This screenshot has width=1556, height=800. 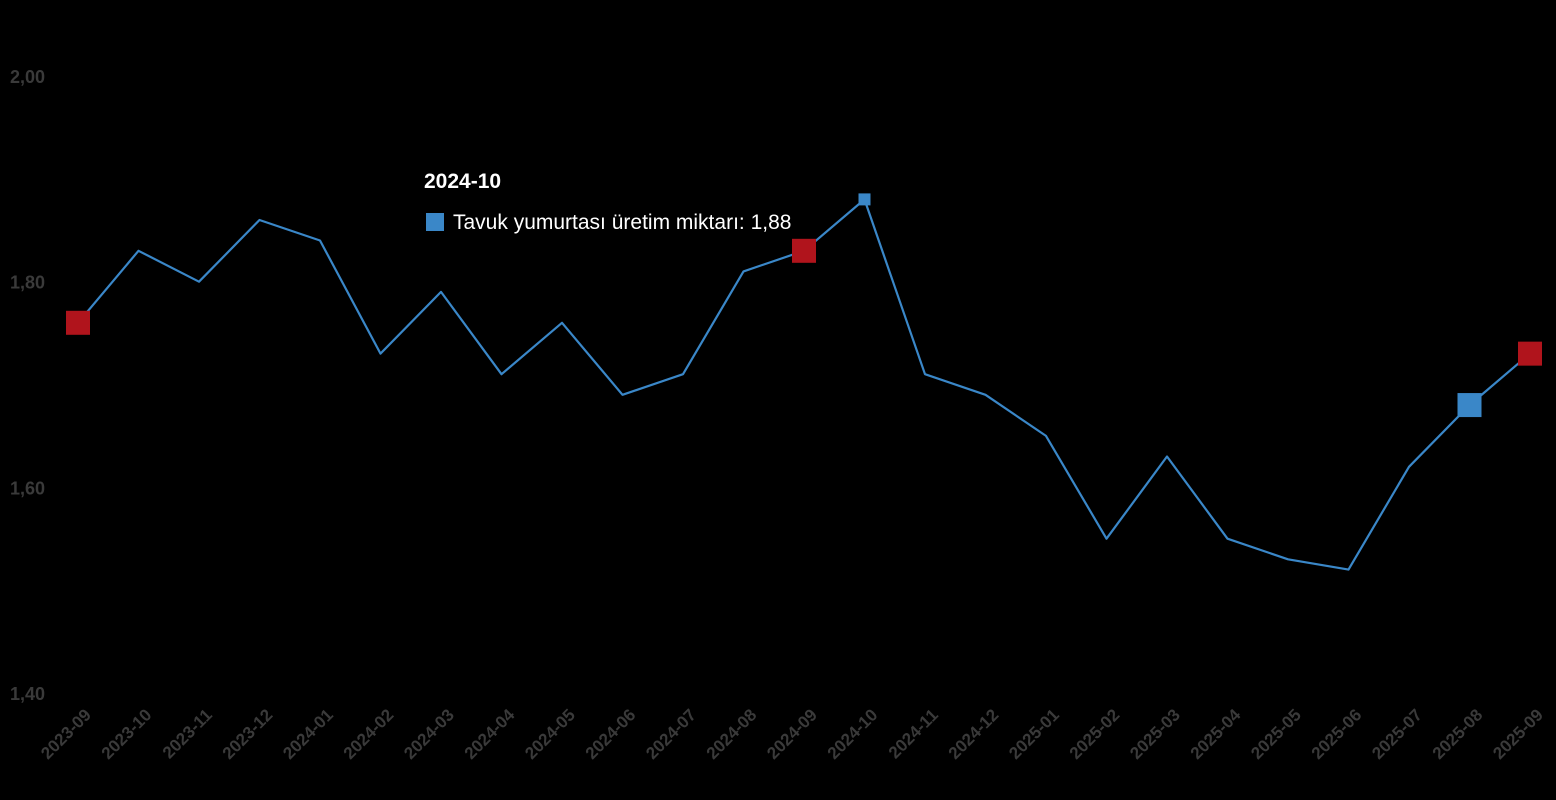 I want to click on x-tick-label: 2024-03, so click(x=429, y=734).